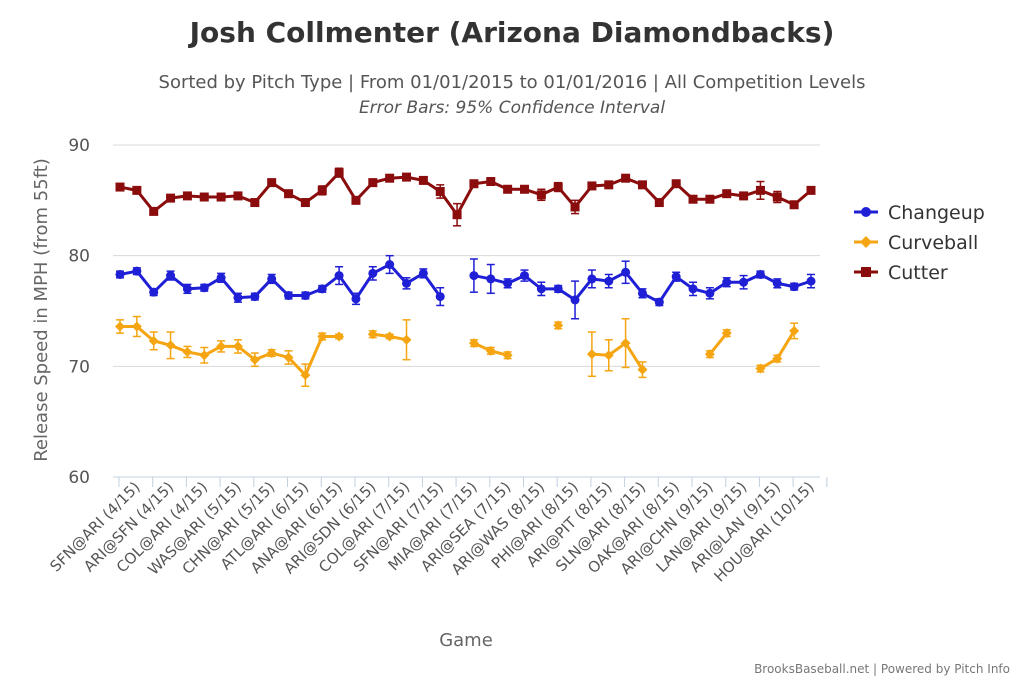 Image resolution: width=1024 pixels, height=683 pixels. I want to click on y-tick-label: 60, so click(79, 478).